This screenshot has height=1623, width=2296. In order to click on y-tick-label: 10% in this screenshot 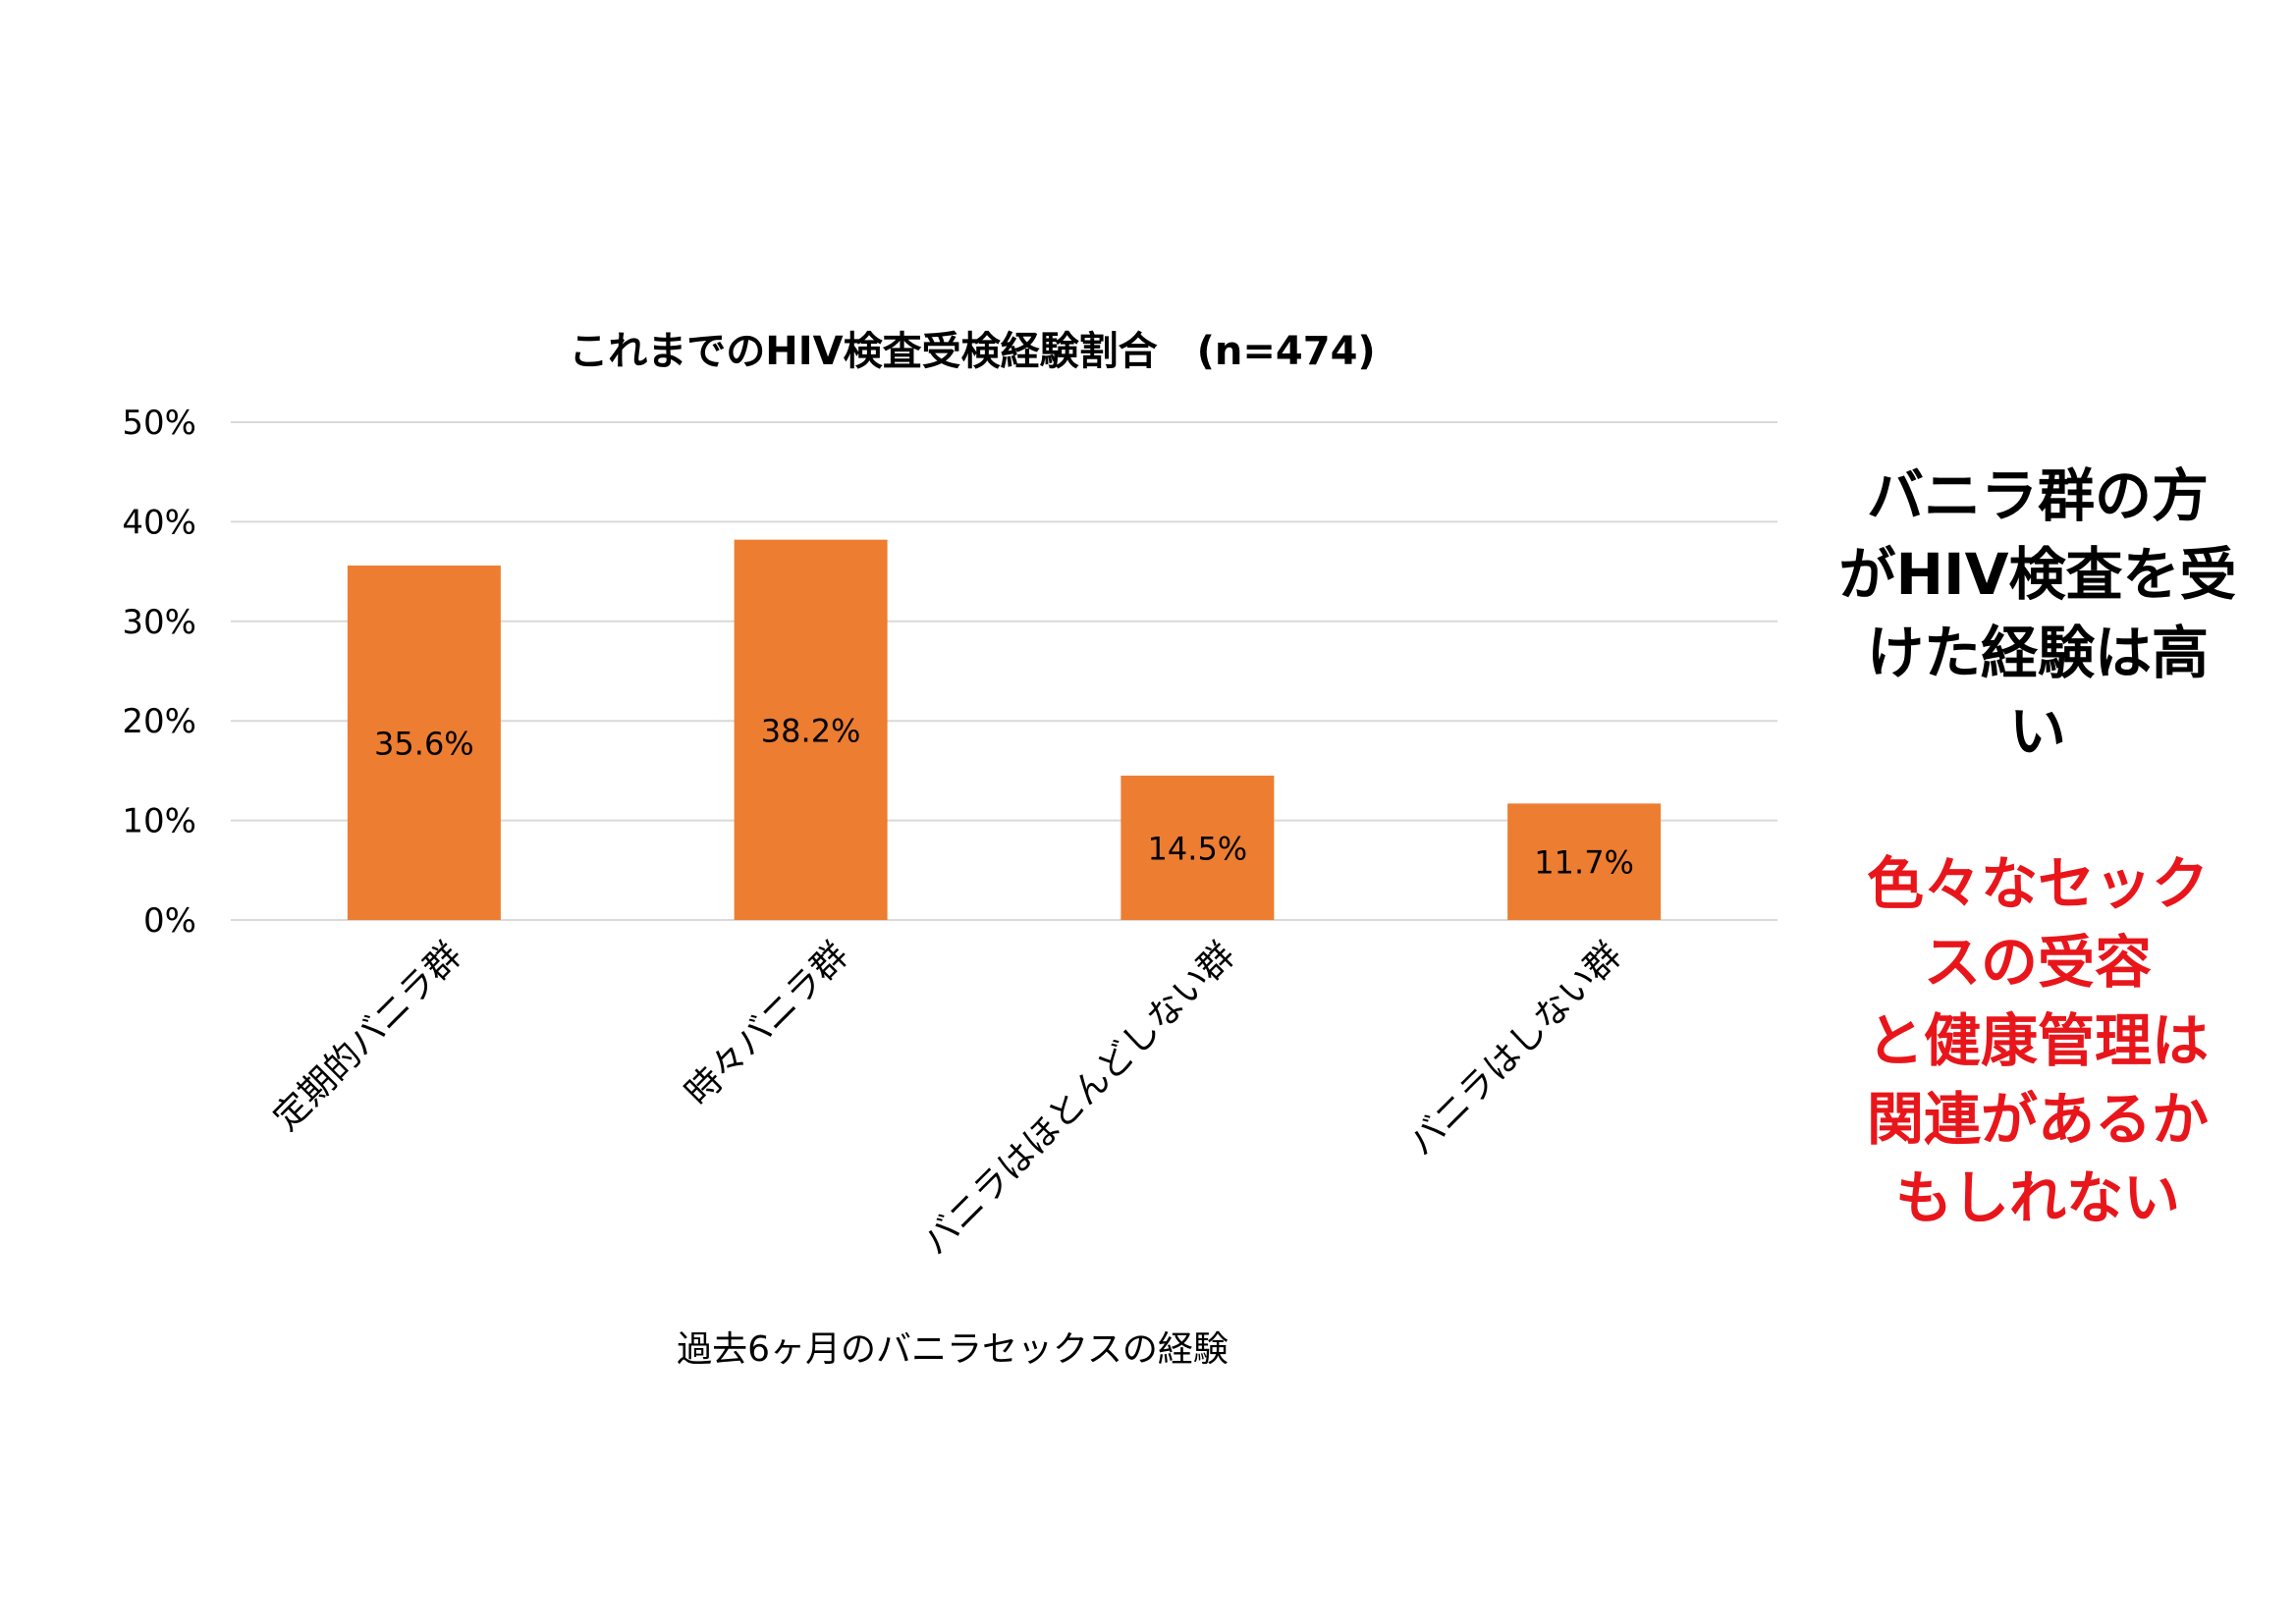, I will do `click(159, 821)`.